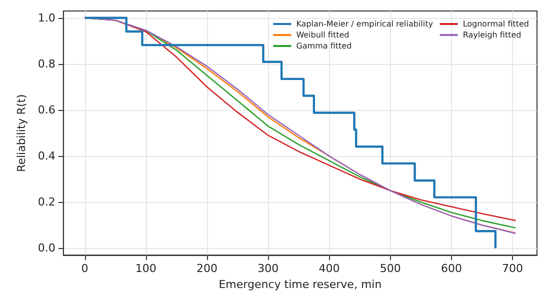 The image size is (550, 303). I want to click on legend-label: Weibull fitted, so click(323, 35).